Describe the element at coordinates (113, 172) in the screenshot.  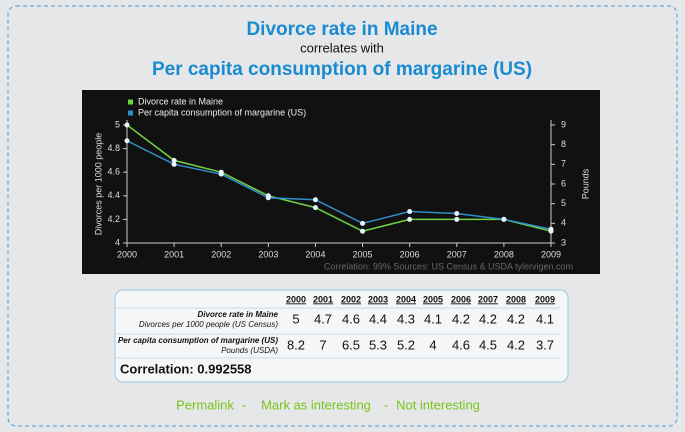
I see `y-tick-label: 4.6` at that location.